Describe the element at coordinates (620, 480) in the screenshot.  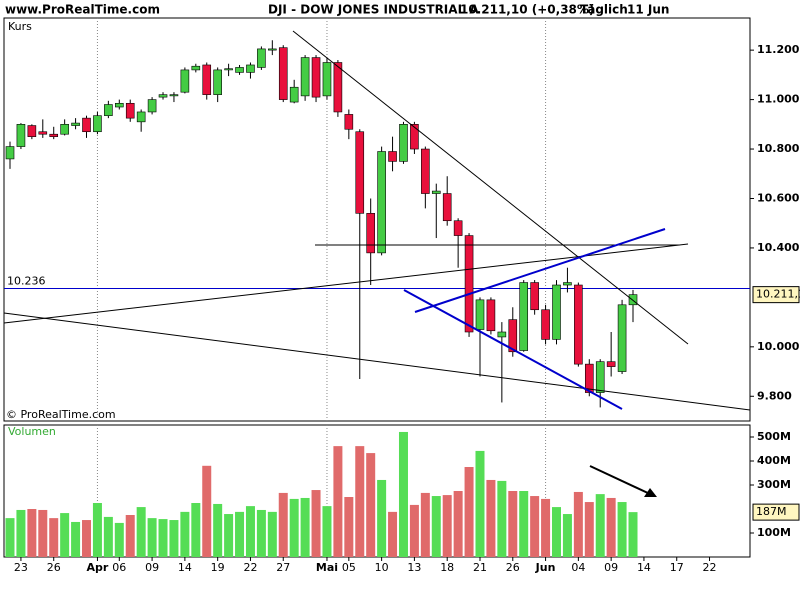
I see `arrow-line` at that location.